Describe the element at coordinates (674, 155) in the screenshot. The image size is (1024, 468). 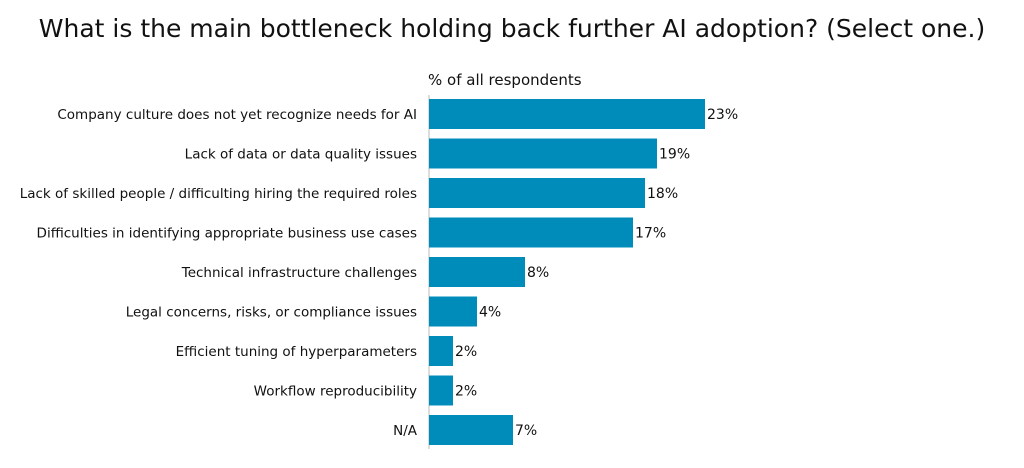
I see `data-label: 19%` at that location.